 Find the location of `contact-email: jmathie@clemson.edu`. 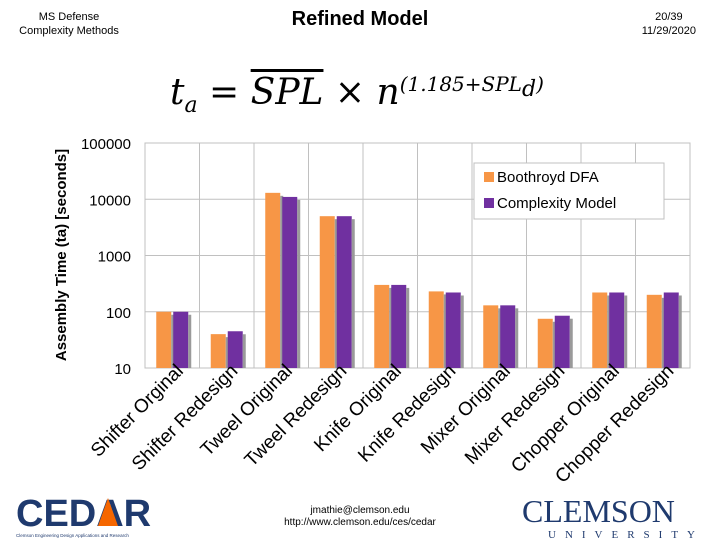

contact-email: jmathie@clemson.edu is located at coordinates (360, 510).